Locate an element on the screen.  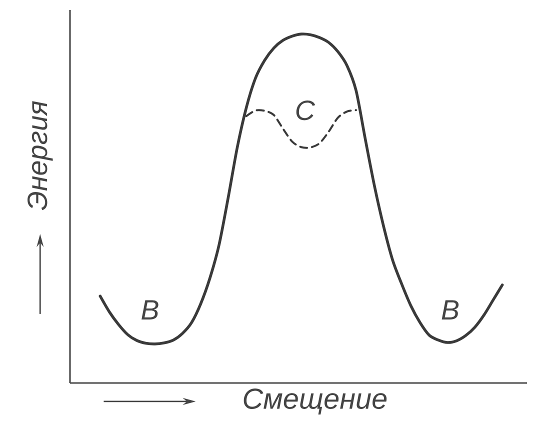
annotation: С is located at coordinates (306, 110).